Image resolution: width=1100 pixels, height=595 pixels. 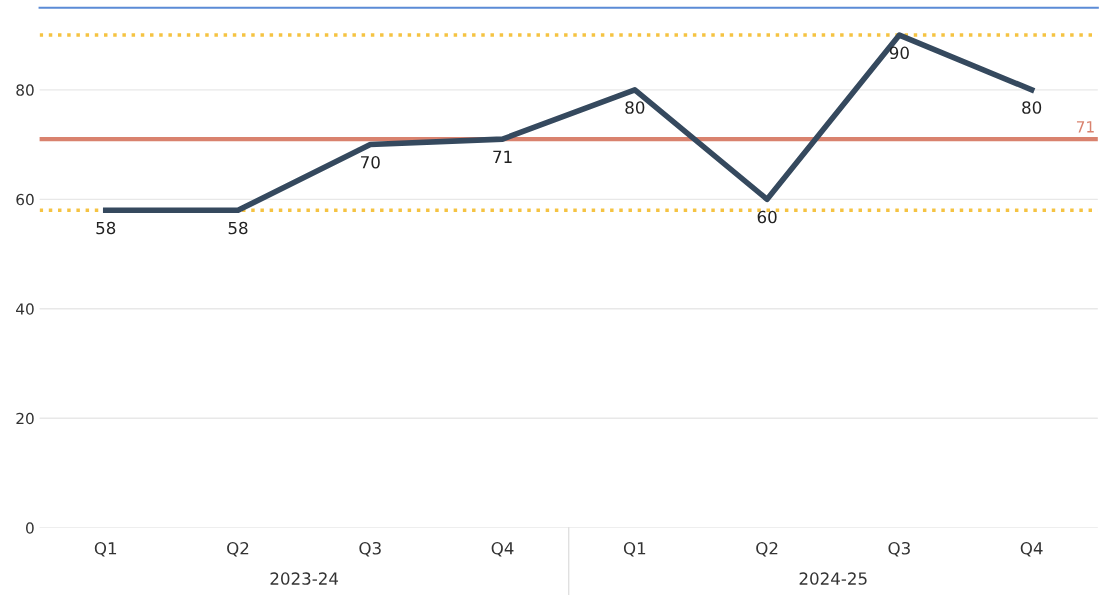 I want to click on data-label: 60, so click(x=767, y=217).